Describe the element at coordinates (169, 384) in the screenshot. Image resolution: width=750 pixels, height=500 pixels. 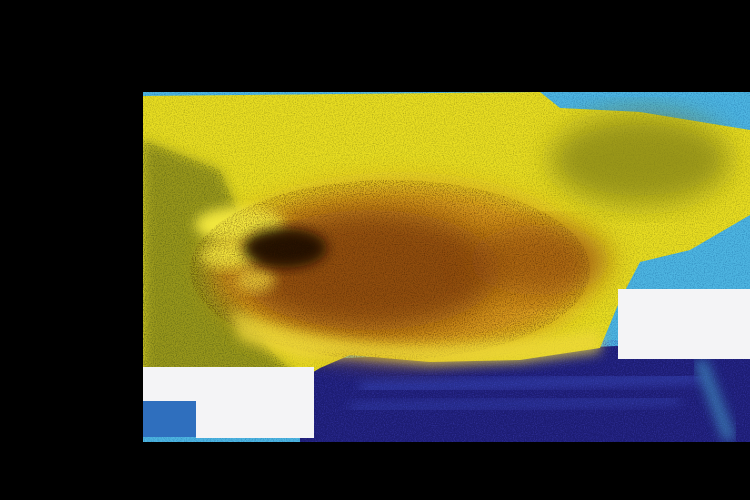
I see `white-patch-left-top` at that location.